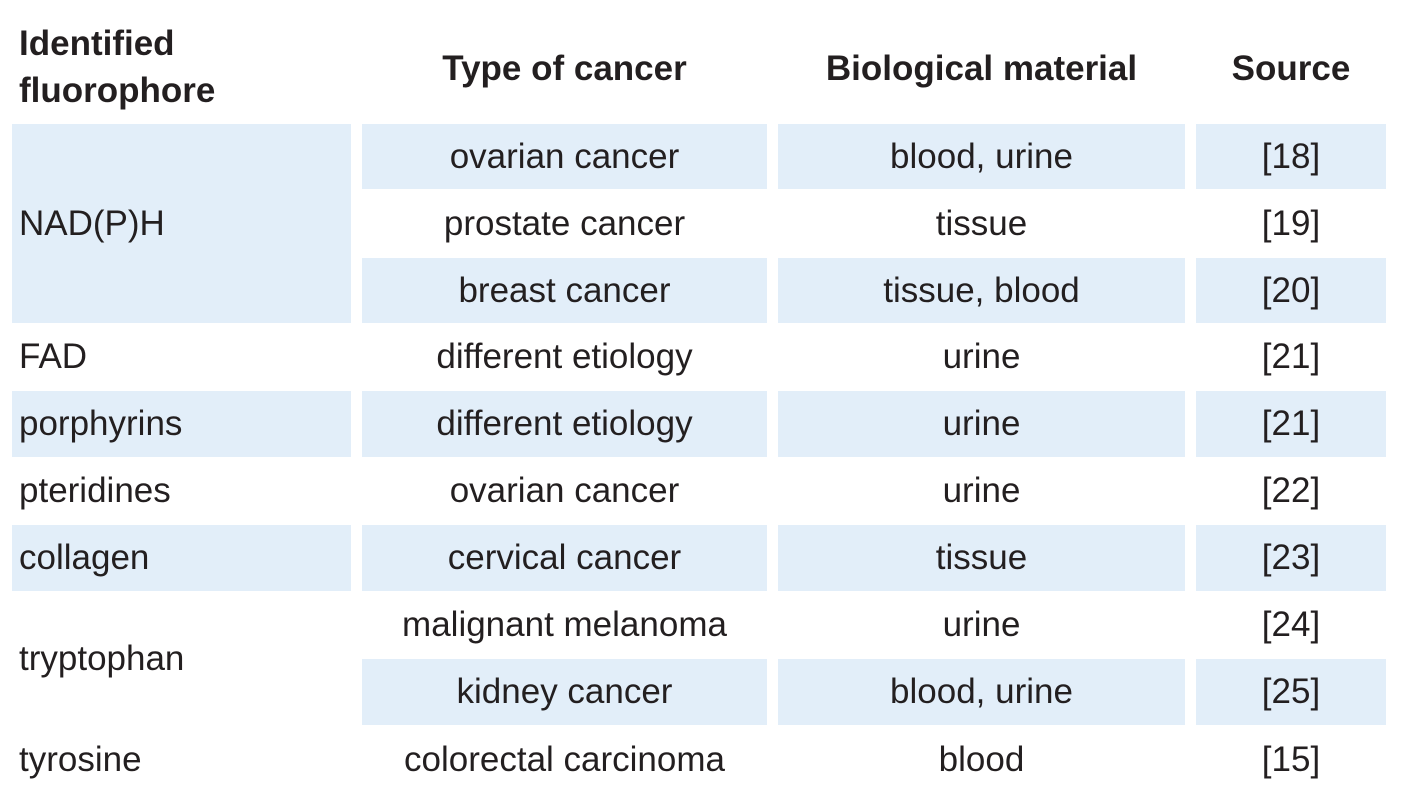 This screenshot has height=800, width=1403. I want to click on cancer-type-cell: prostate cancer, so click(564, 223).